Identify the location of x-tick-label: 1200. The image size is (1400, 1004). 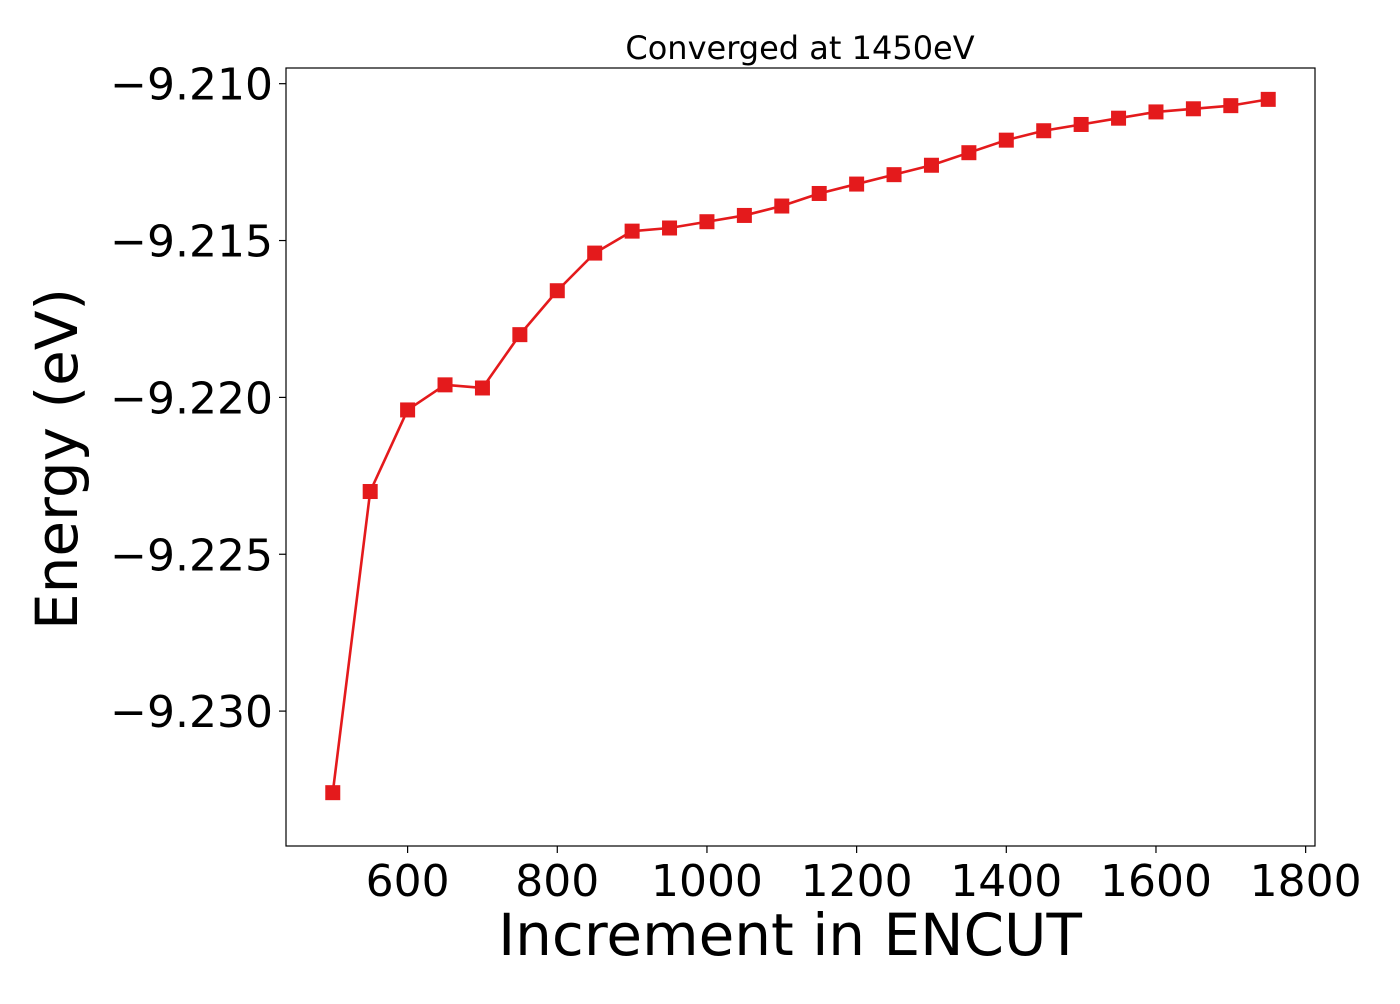
(857, 881).